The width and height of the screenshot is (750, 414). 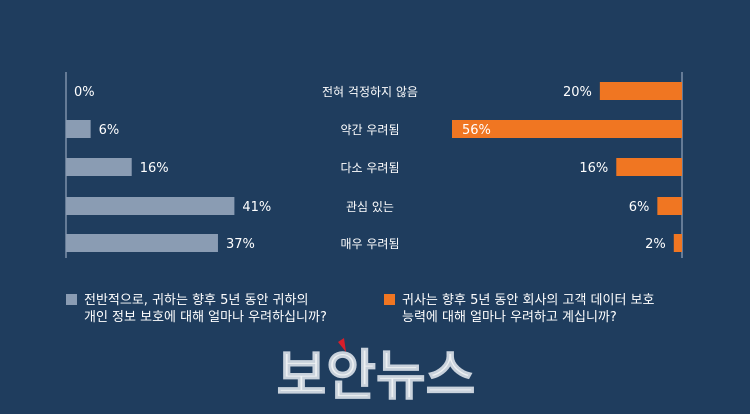 I want to click on category-label-2: 다소 우려됨, so click(x=369, y=168).